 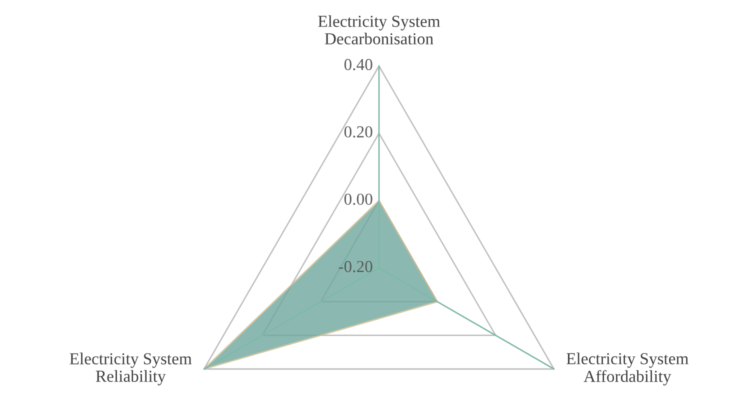 I want to click on spoke-label: Electricity System Decarbonisation, so click(x=379, y=29).